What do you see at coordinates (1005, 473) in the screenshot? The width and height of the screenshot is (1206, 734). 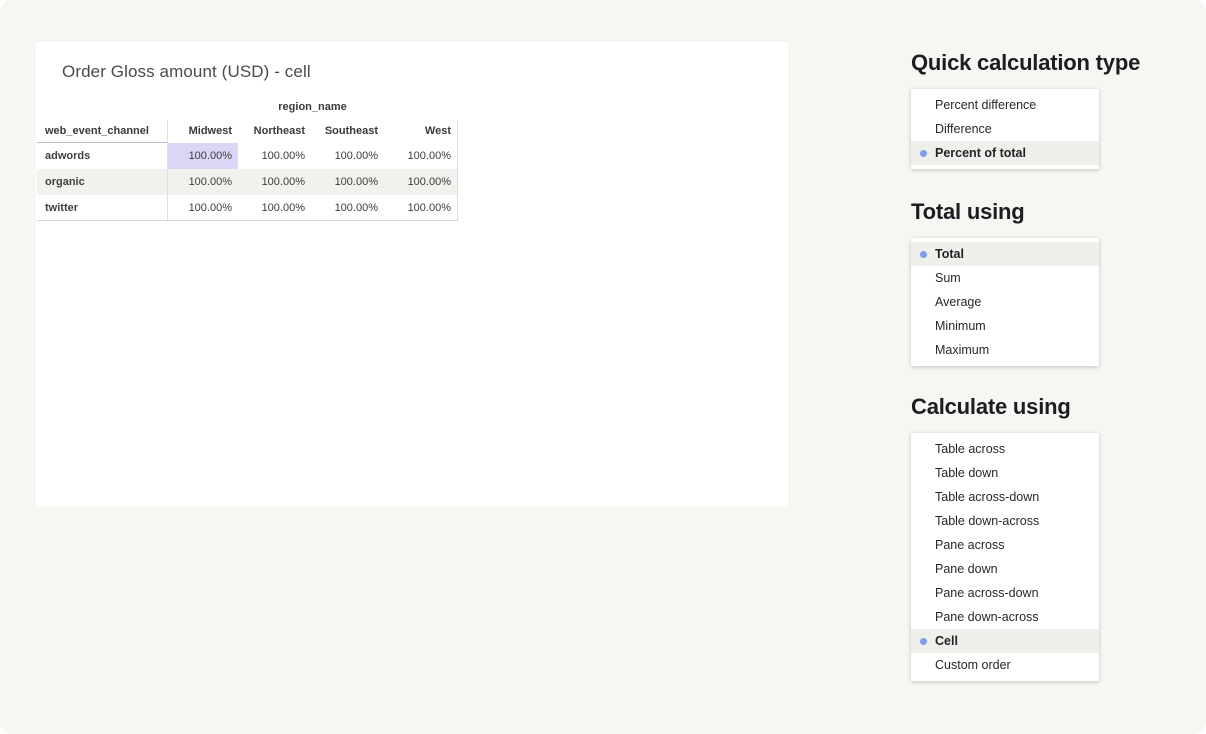 I see `option-table-down: Table down` at bounding box center [1005, 473].